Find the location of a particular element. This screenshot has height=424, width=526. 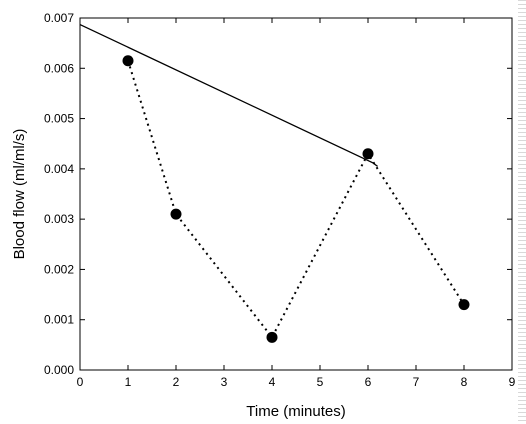

x-tick-label: 1 is located at coordinates (128, 382).